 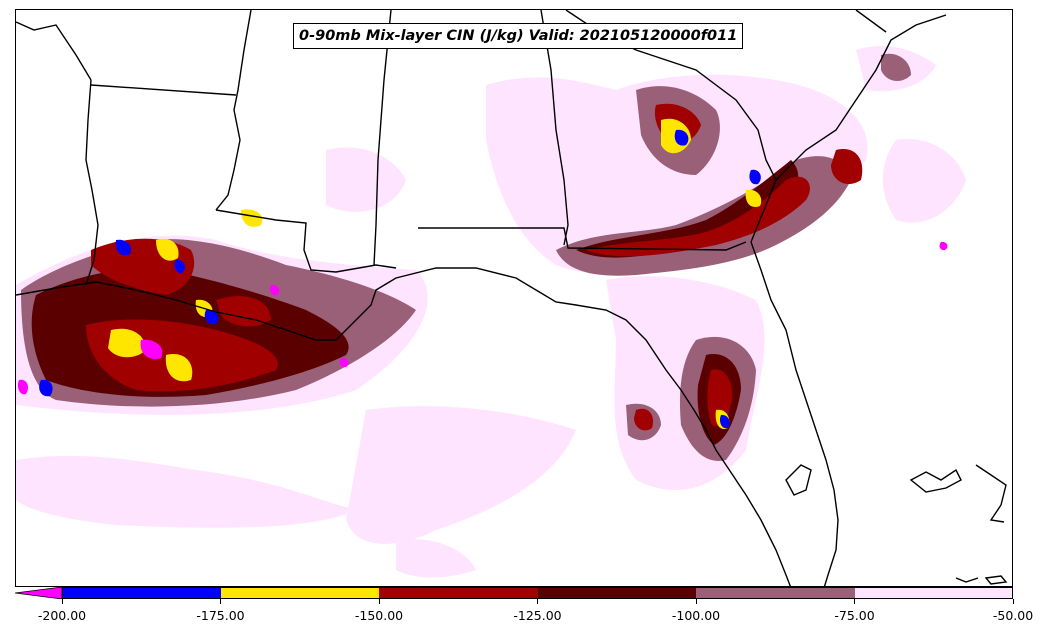 I want to click on colorbar-tick-label: -175.00, so click(x=220, y=615).